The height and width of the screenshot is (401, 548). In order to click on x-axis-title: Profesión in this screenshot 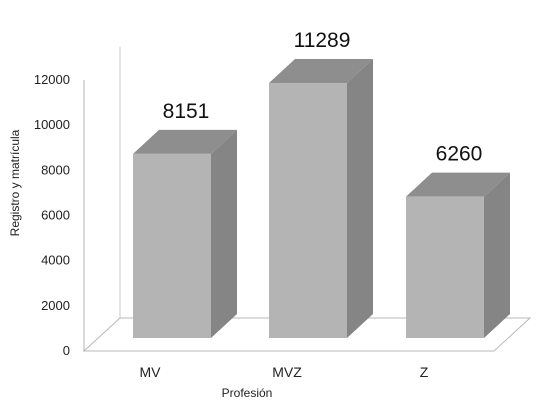, I will do `click(247, 393)`.